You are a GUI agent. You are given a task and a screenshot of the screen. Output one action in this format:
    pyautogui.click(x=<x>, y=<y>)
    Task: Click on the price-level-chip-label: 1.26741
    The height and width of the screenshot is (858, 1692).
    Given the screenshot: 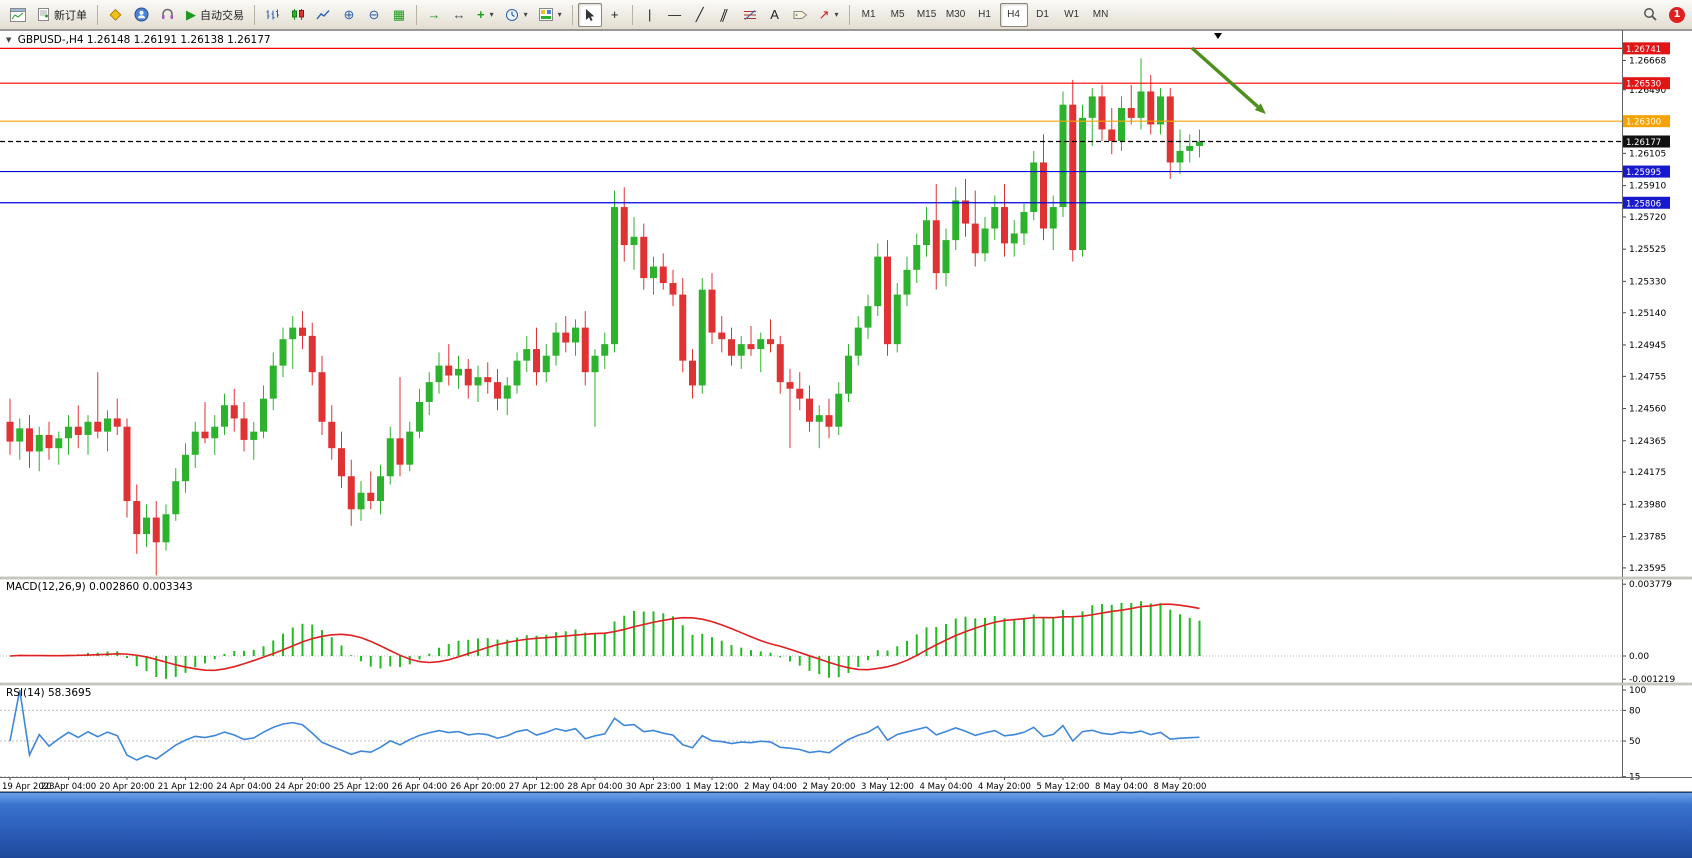 What is the action you would take?
    pyautogui.click(x=1643, y=50)
    